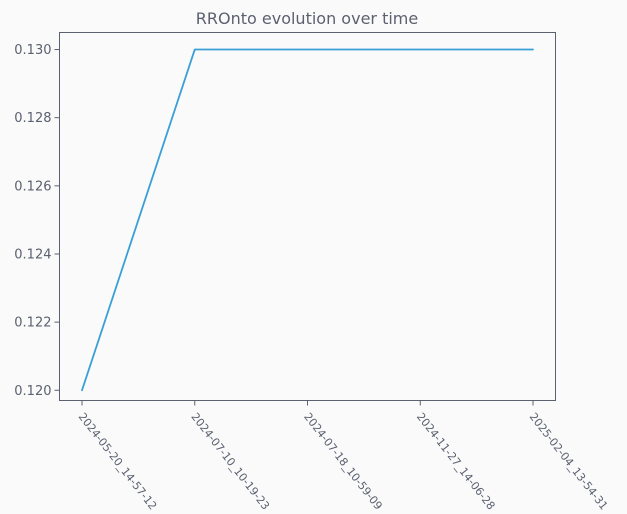 The height and width of the screenshot is (514, 627). Describe the element at coordinates (456, 461) in the screenshot. I see `x-tick-label: 2024-11-27_14-06-28` at that location.